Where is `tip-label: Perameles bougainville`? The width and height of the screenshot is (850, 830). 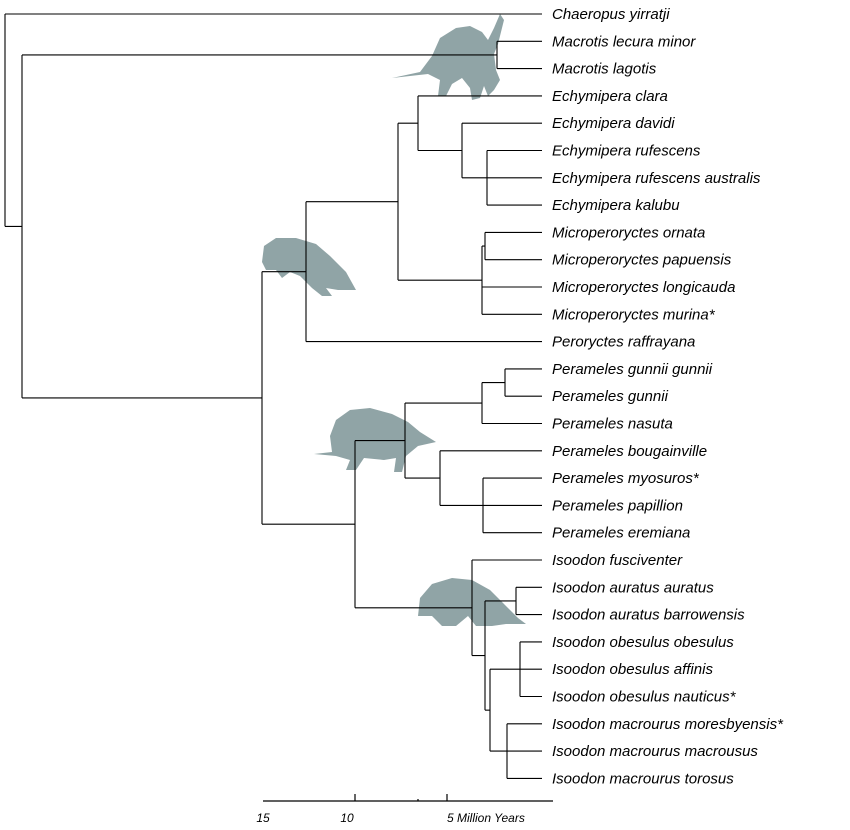 tip-label: Perameles bougainville is located at coordinates (629, 451).